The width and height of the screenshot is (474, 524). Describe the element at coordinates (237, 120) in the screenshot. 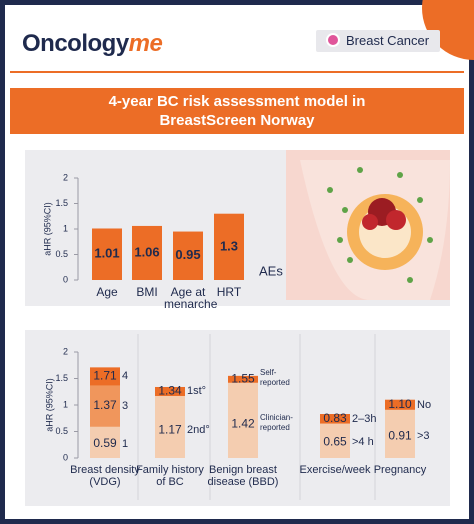

I see `title-line: BreastScreen Norway` at that location.